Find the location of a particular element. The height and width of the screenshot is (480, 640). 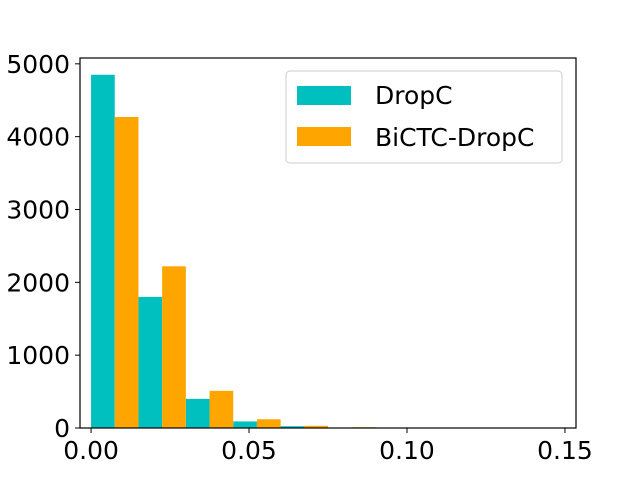

y-tick-label: 5000 is located at coordinates (38, 64).